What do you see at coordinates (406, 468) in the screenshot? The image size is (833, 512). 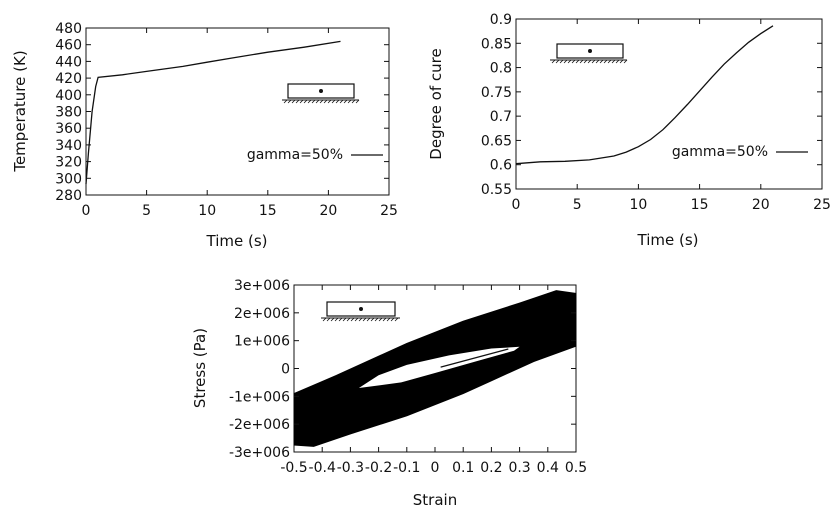 I see `x-tick-label: -0.1` at bounding box center [406, 468].